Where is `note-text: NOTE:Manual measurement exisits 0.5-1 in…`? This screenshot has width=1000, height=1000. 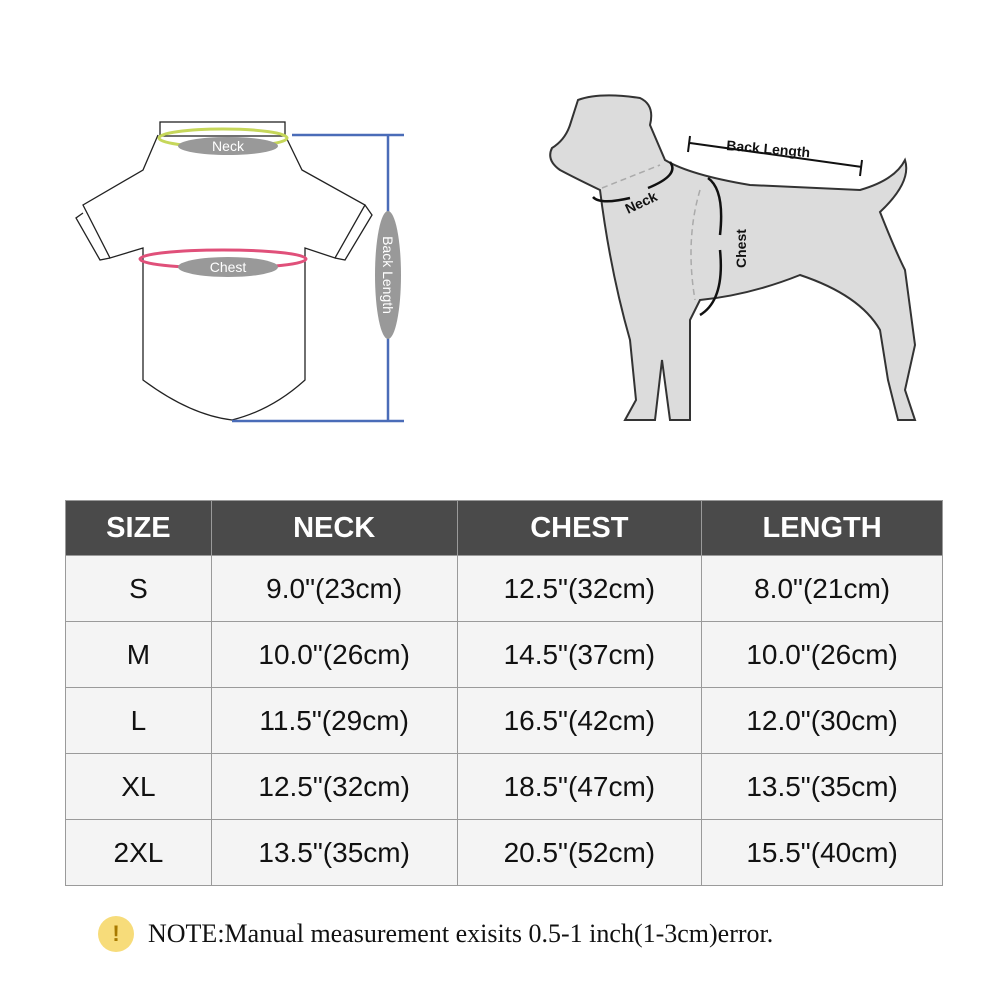 note-text: NOTE:Manual measurement exisits 0.5-1 in… is located at coordinates (461, 933).